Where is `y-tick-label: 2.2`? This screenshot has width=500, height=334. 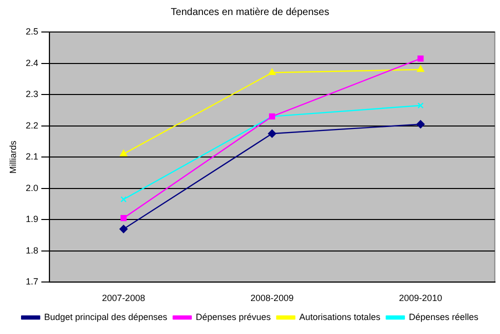 y-tick-label: 2.2 is located at coordinates (32, 125).